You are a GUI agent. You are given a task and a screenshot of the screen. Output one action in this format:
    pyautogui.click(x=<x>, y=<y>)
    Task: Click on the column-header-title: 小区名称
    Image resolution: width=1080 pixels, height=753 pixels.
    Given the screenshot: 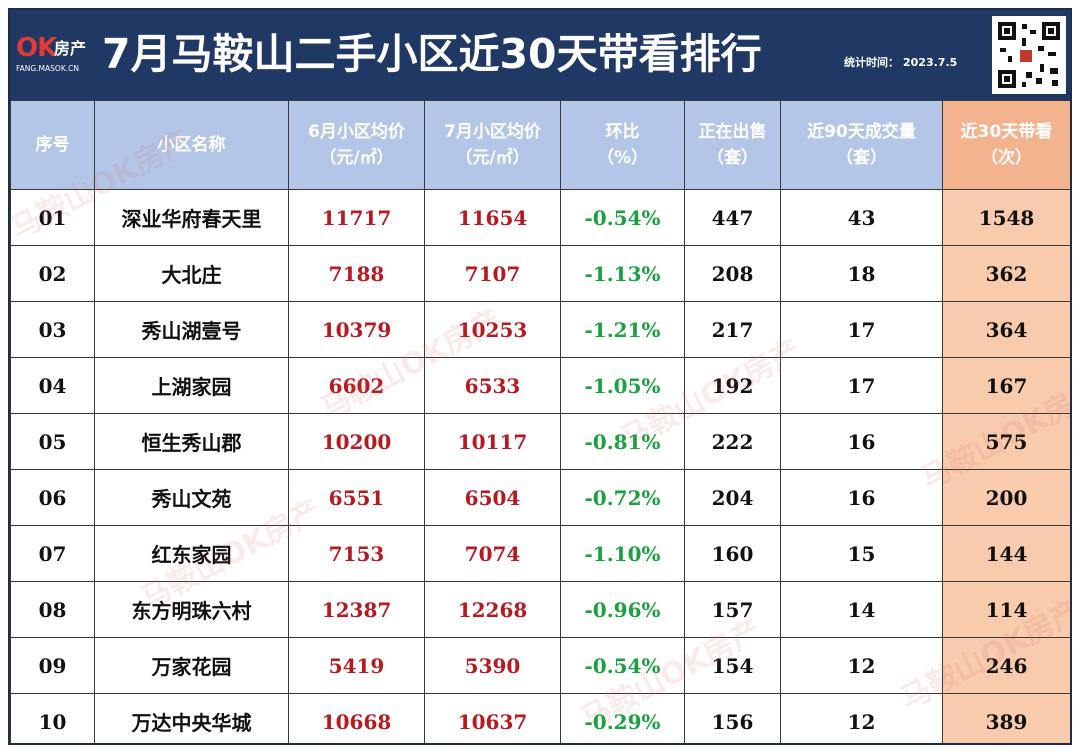 What is the action you would take?
    pyautogui.click(x=191, y=145)
    